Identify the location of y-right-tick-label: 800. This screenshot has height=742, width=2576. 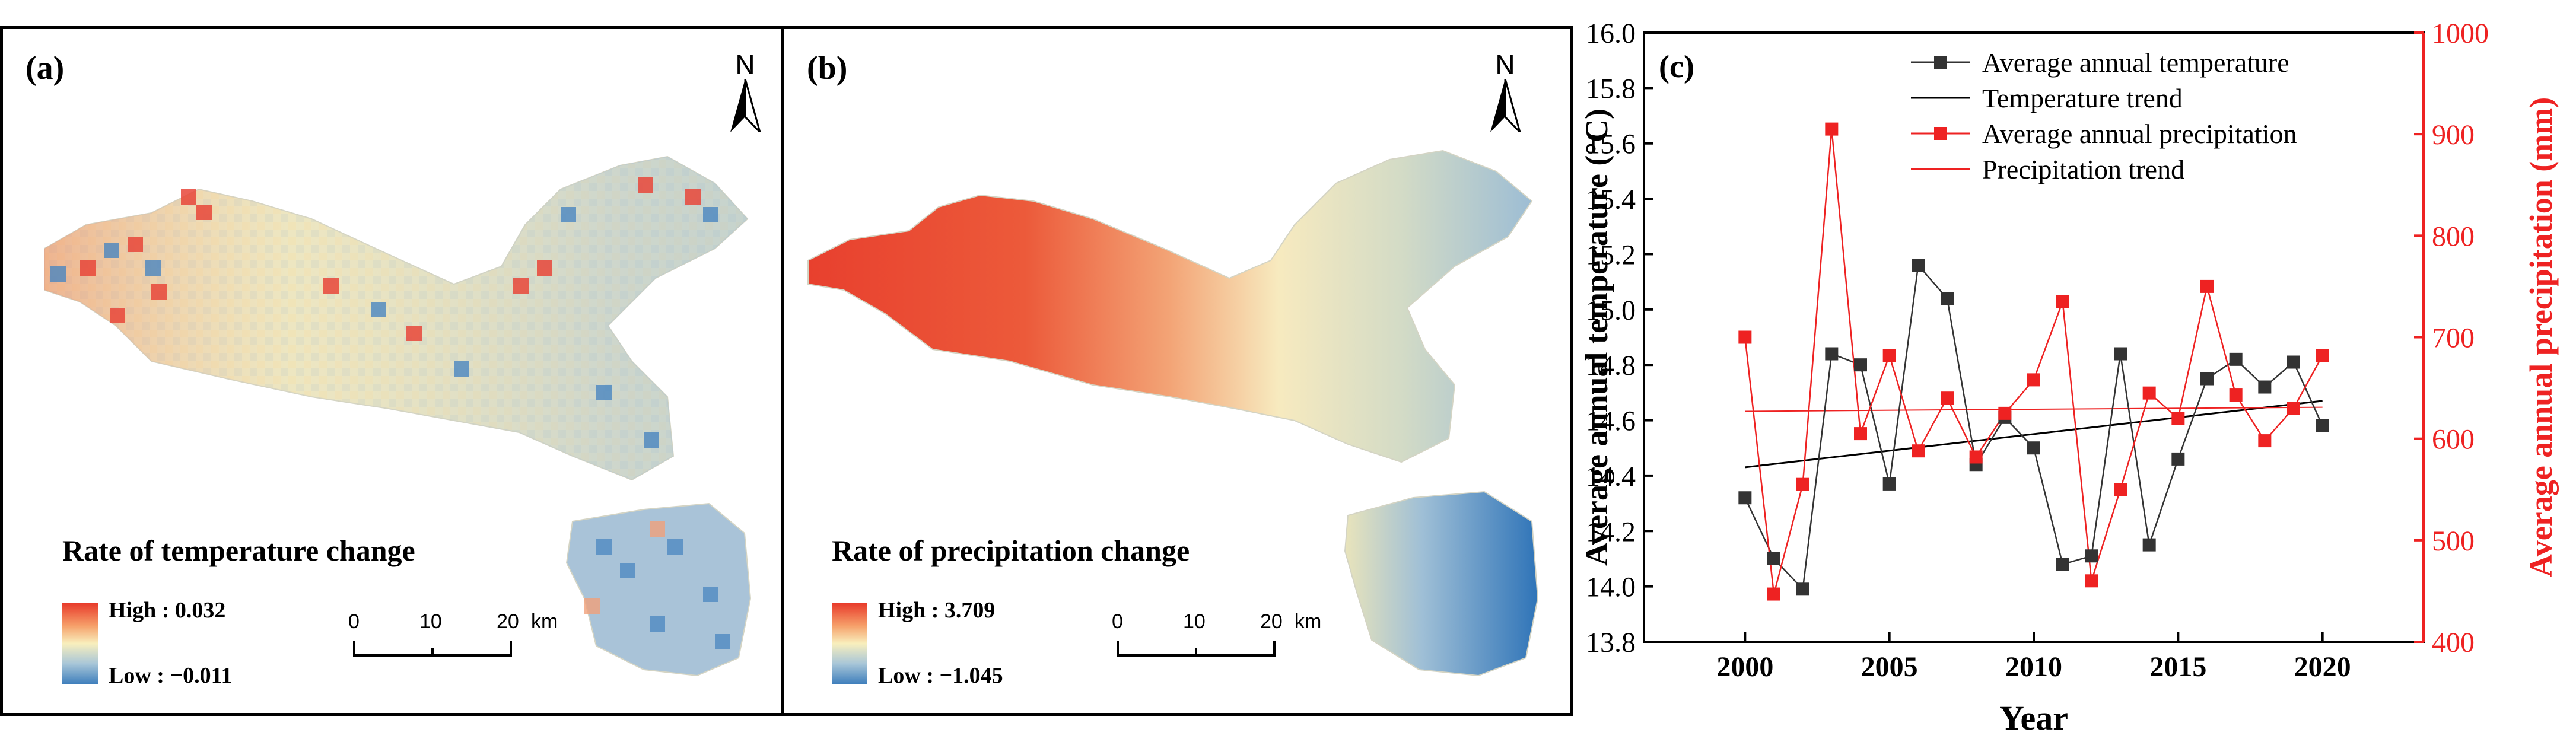
(2453, 236).